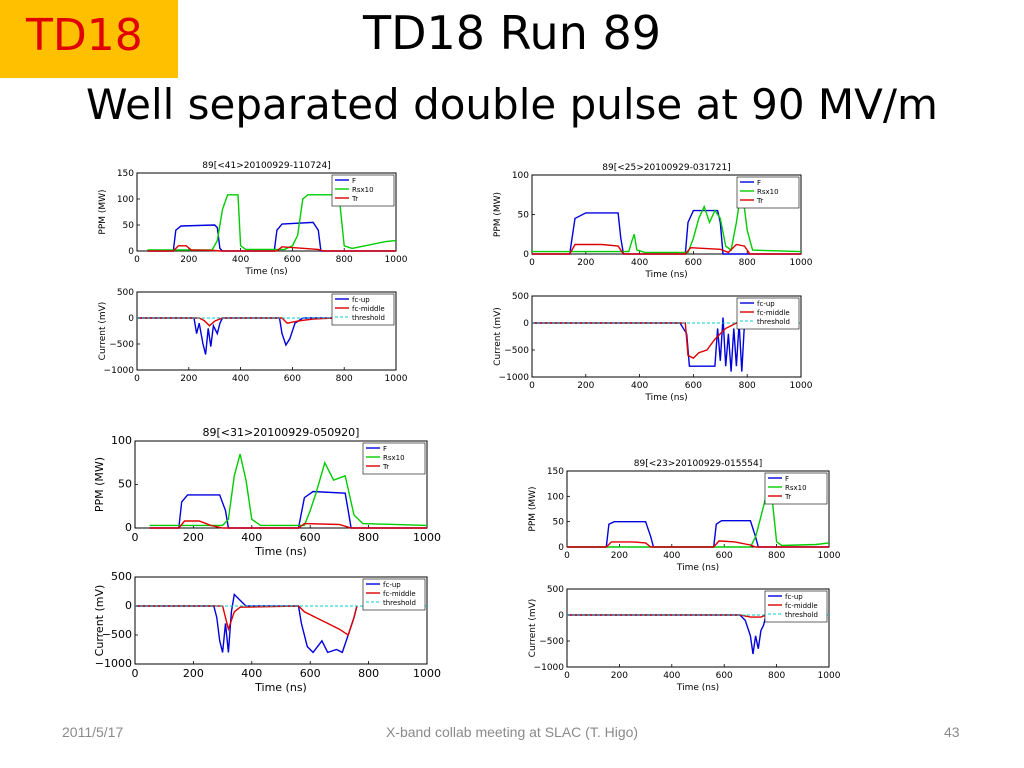  I want to click on slide-subtitle: Well separated double pulse at 90 MV/m, so click(512, 104).